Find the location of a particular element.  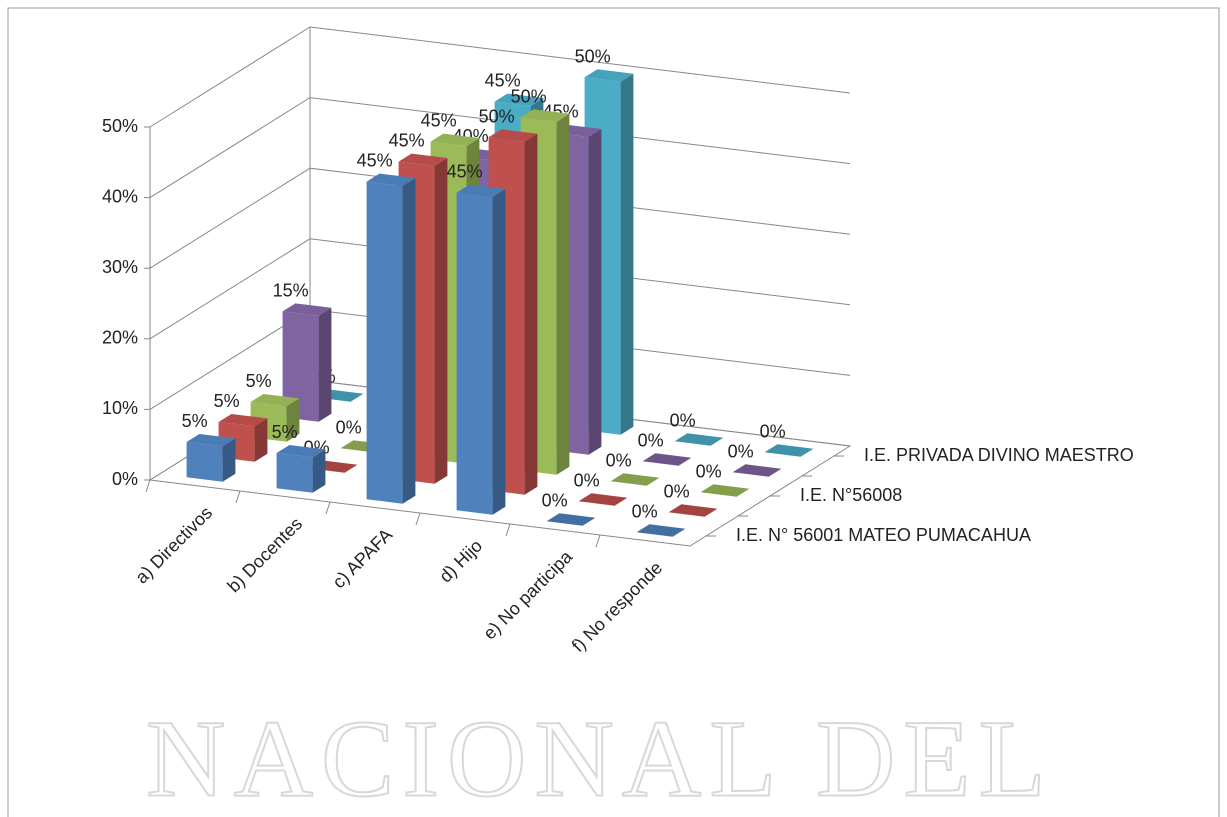

x-tick-label: f) No responde is located at coordinates (617, 607).